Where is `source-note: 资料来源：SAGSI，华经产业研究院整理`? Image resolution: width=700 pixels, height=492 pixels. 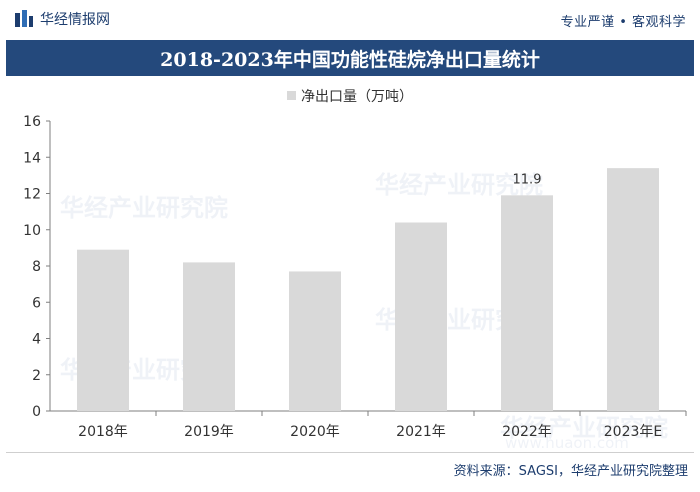
source-note: 资料来源：SAGSI，华经产业研究院整理 is located at coordinates (570, 471).